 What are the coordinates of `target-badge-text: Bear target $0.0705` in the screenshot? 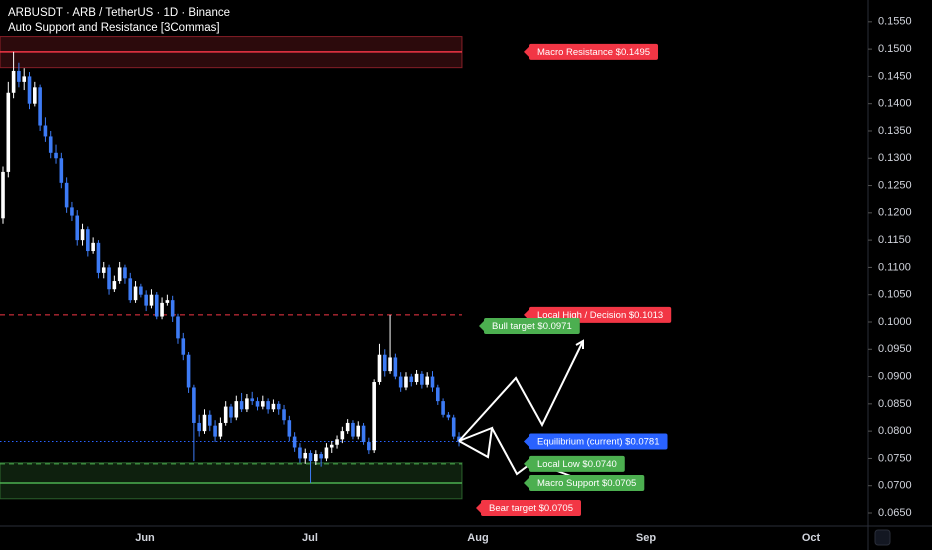 It's located at (531, 508).